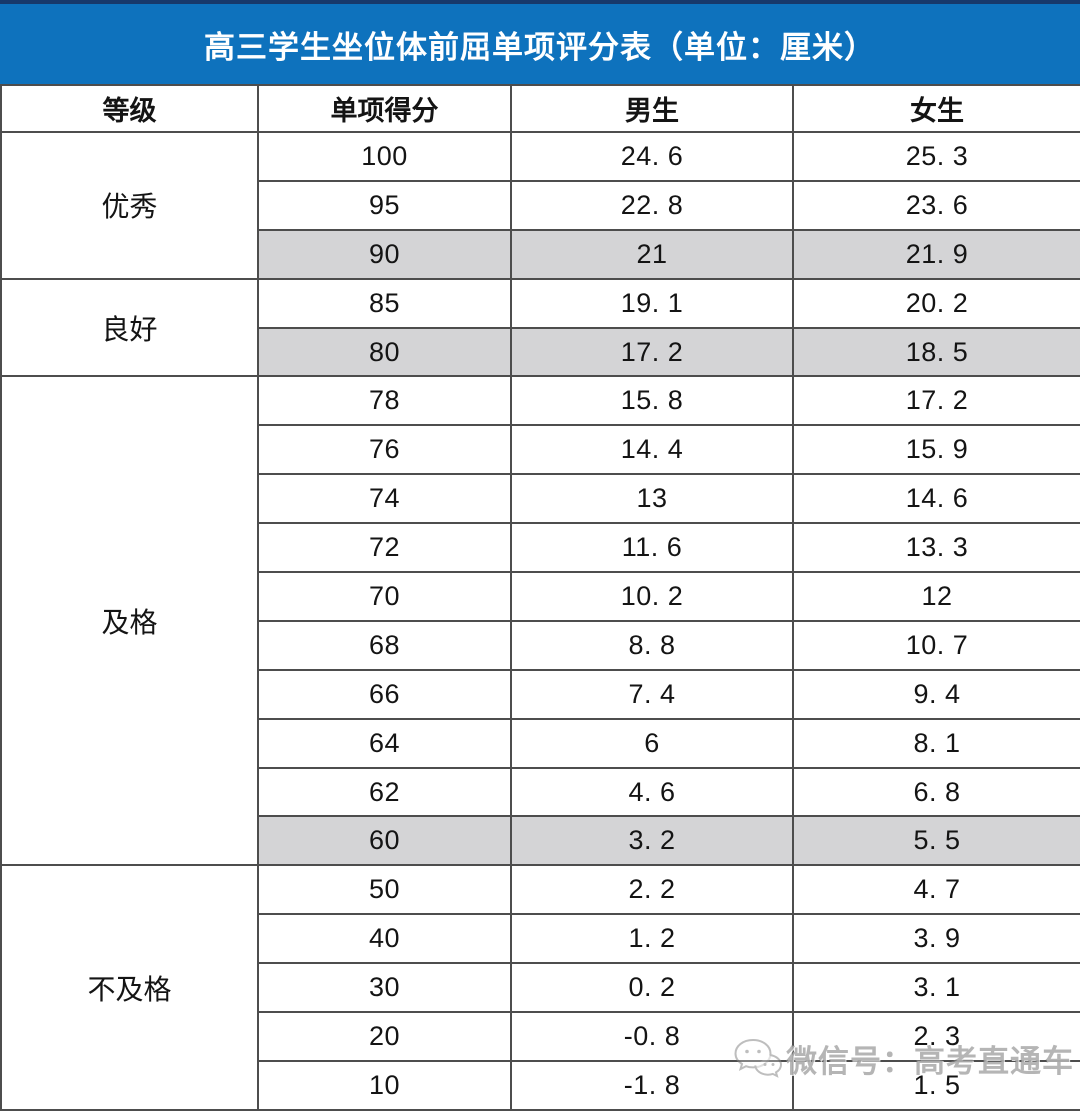 This screenshot has width=1080, height=1111. Describe the element at coordinates (384, 939) in the screenshot. I see `score-cell: 40` at that location.